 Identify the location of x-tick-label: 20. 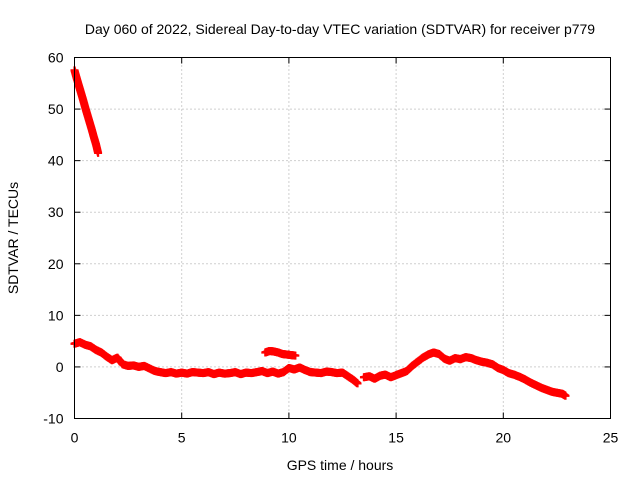
(504, 438).